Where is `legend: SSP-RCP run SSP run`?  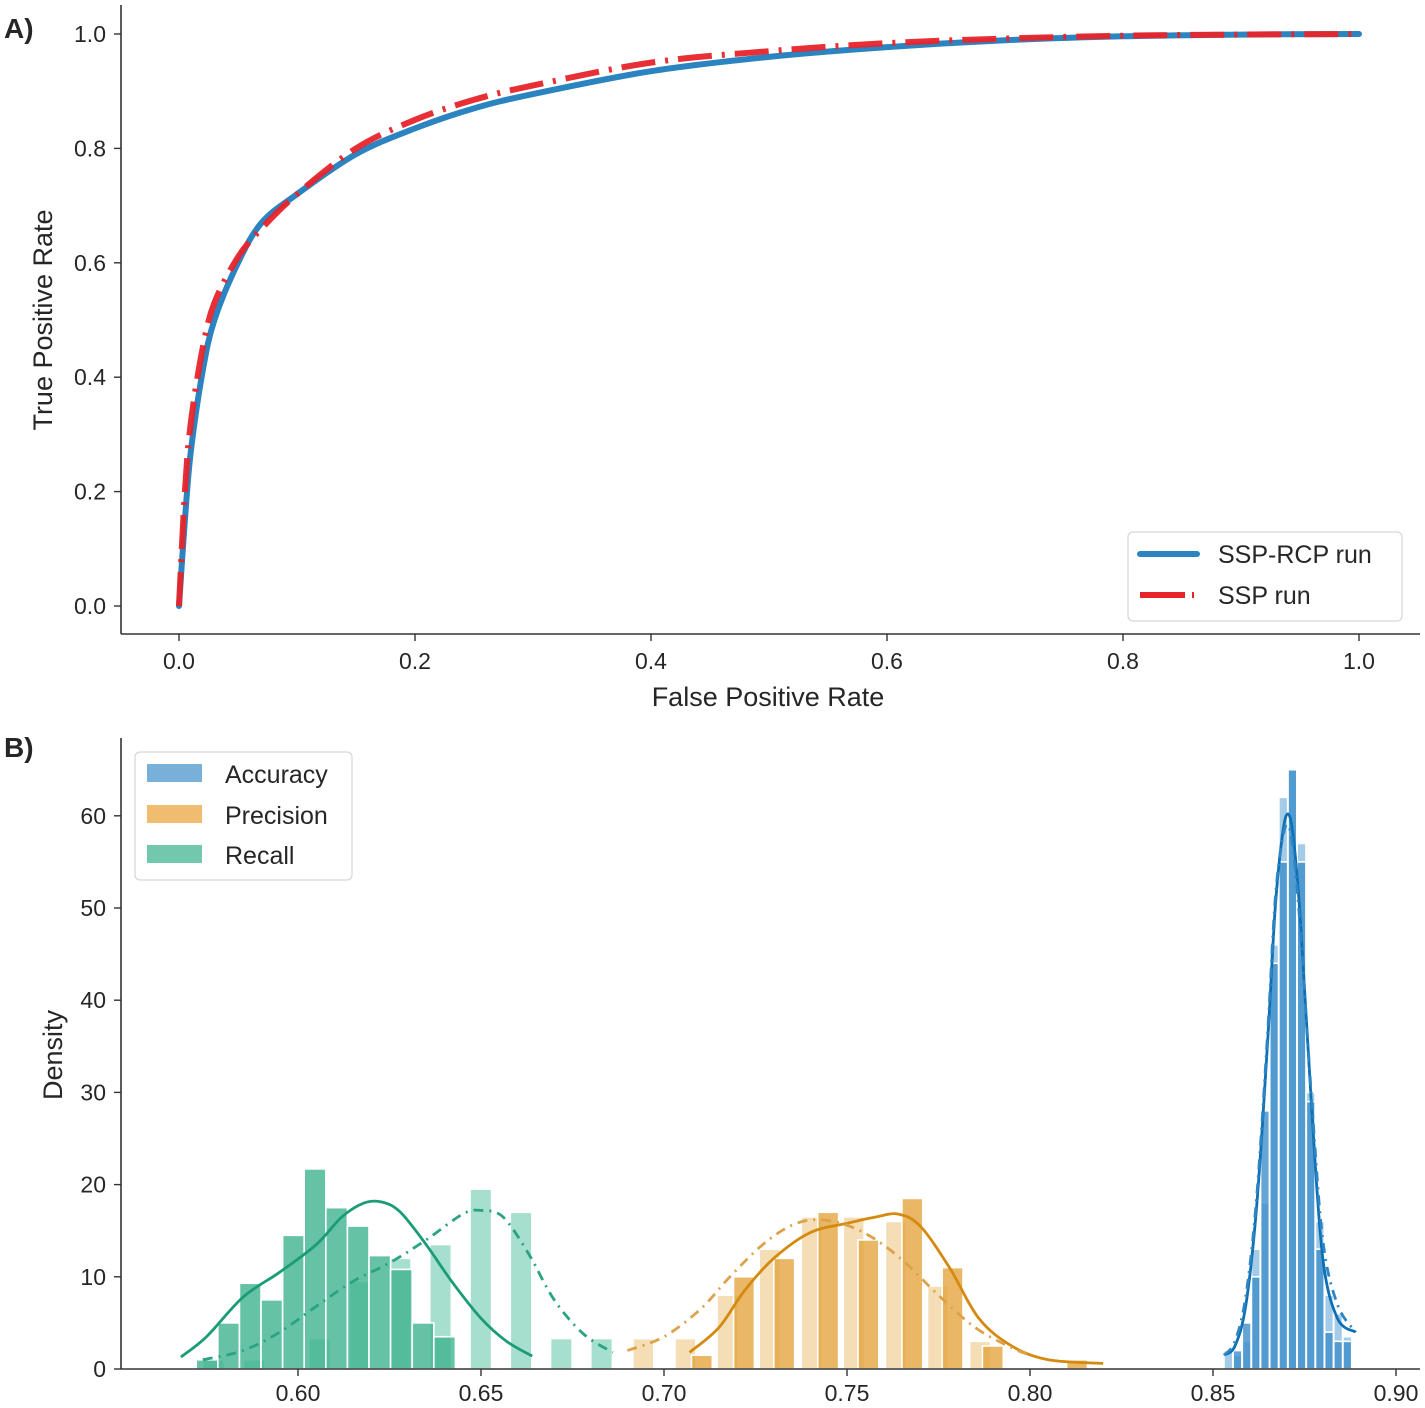
legend: SSP-RCP run SSP run is located at coordinates (1265, 576).